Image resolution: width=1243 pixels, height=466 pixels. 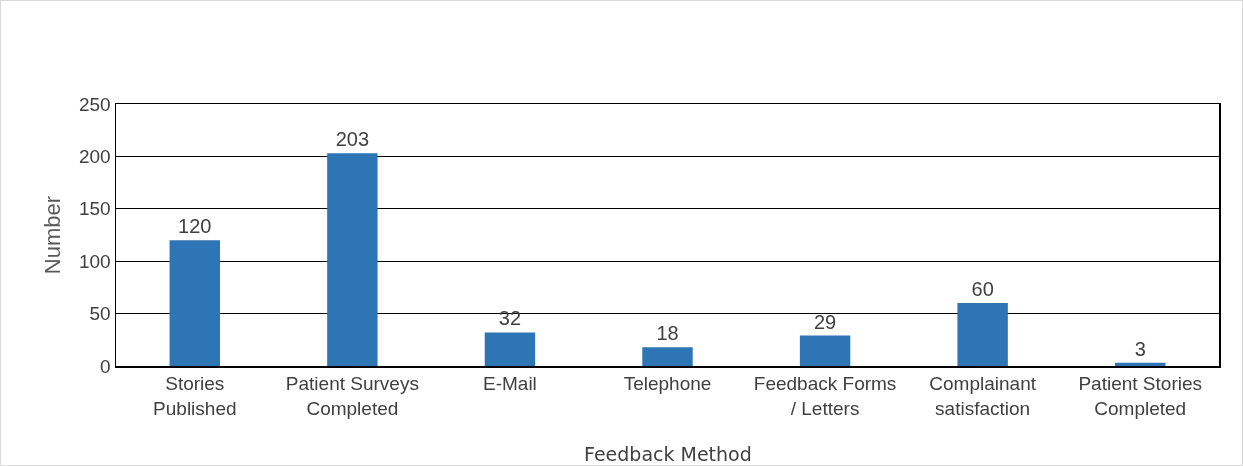 What do you see at coordinates (667, 333) in the screenshot?
I see `data-label: 18` at bounding box center [667, 333].